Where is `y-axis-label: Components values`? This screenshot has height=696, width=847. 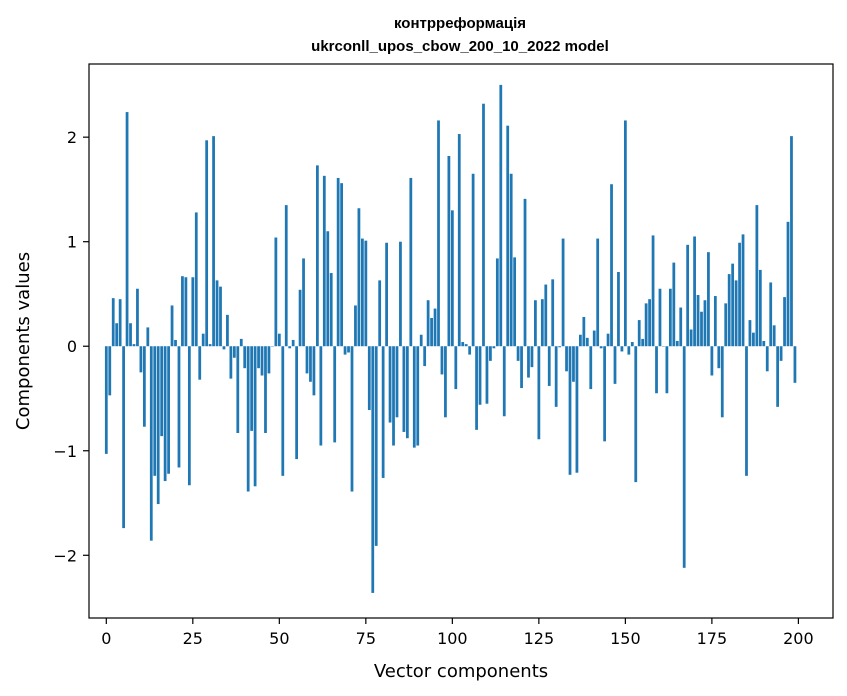 y-axis-label: Components values is located at coordinates (23, 341).